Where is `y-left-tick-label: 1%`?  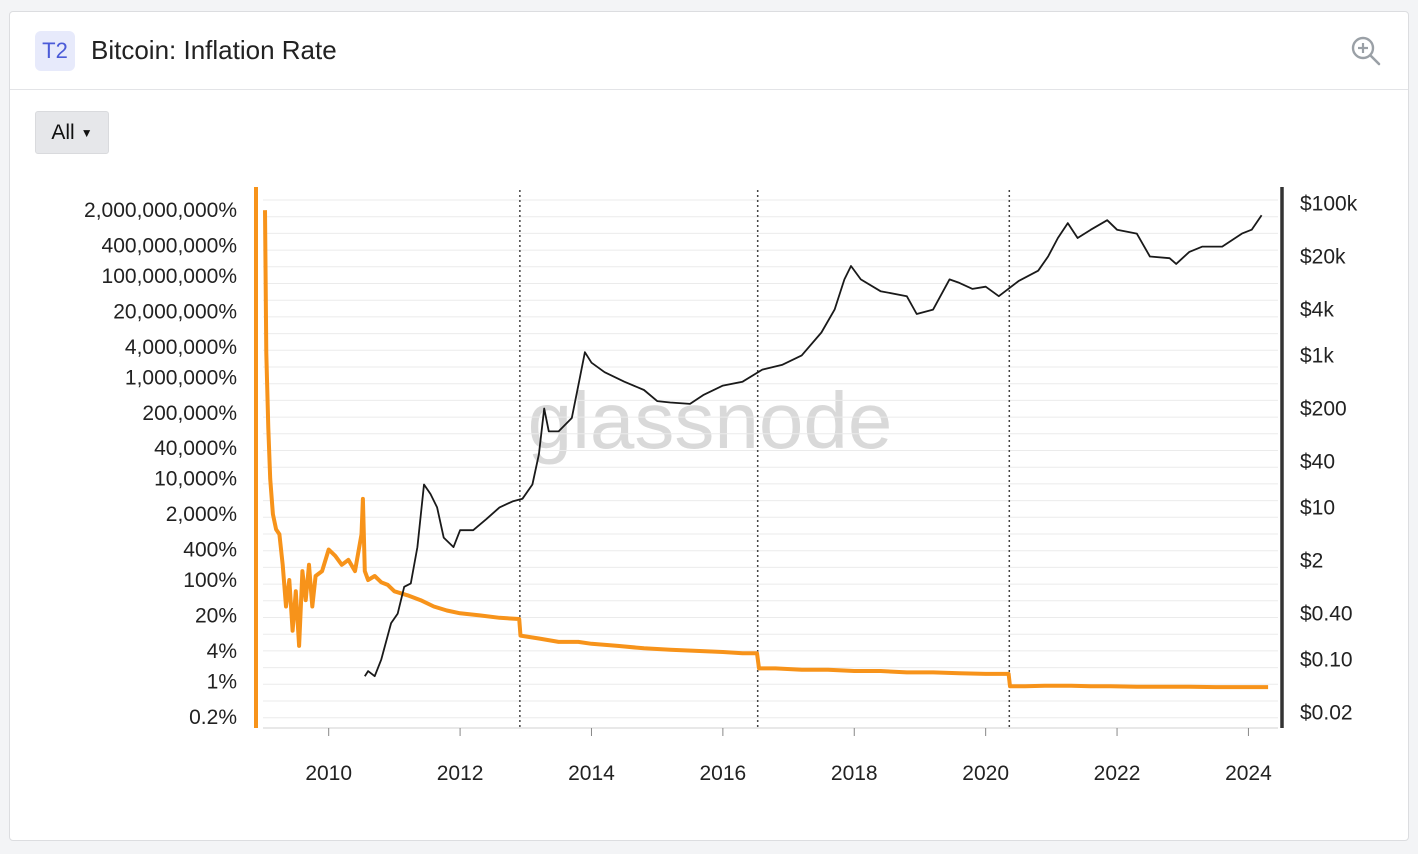
y-left-tick-label: 1% is located at coordinates (222, 681).